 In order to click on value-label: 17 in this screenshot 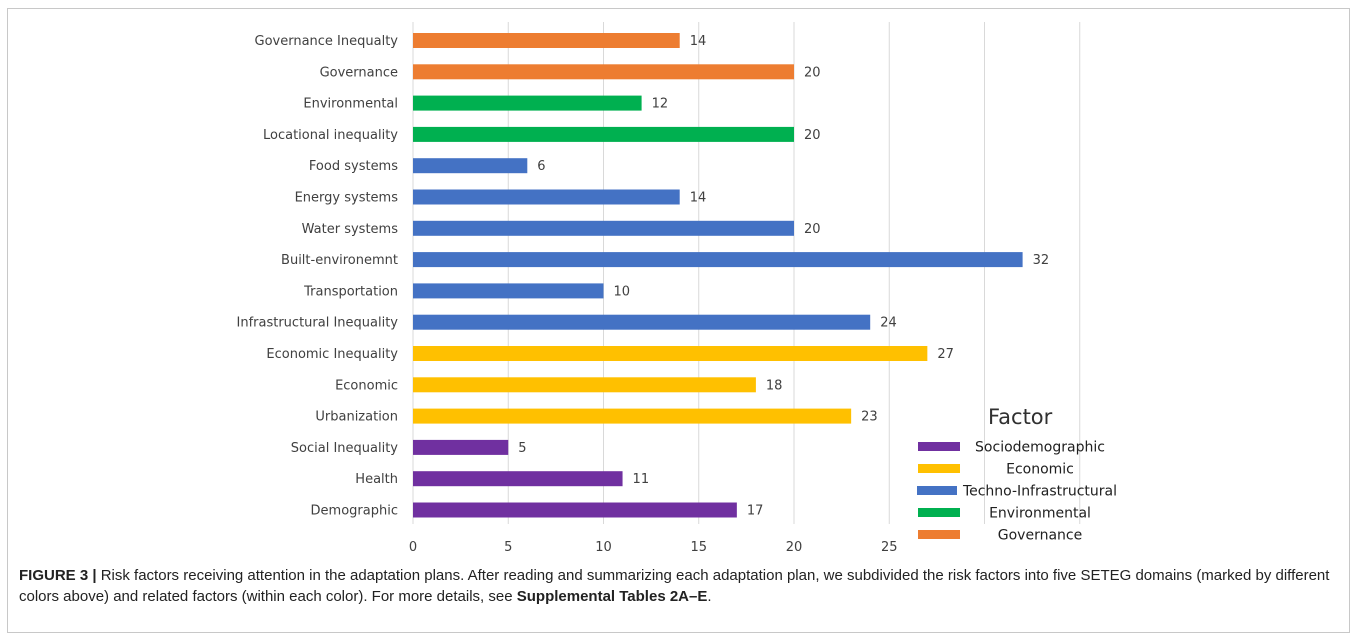, I will do `click(755, 511)`.